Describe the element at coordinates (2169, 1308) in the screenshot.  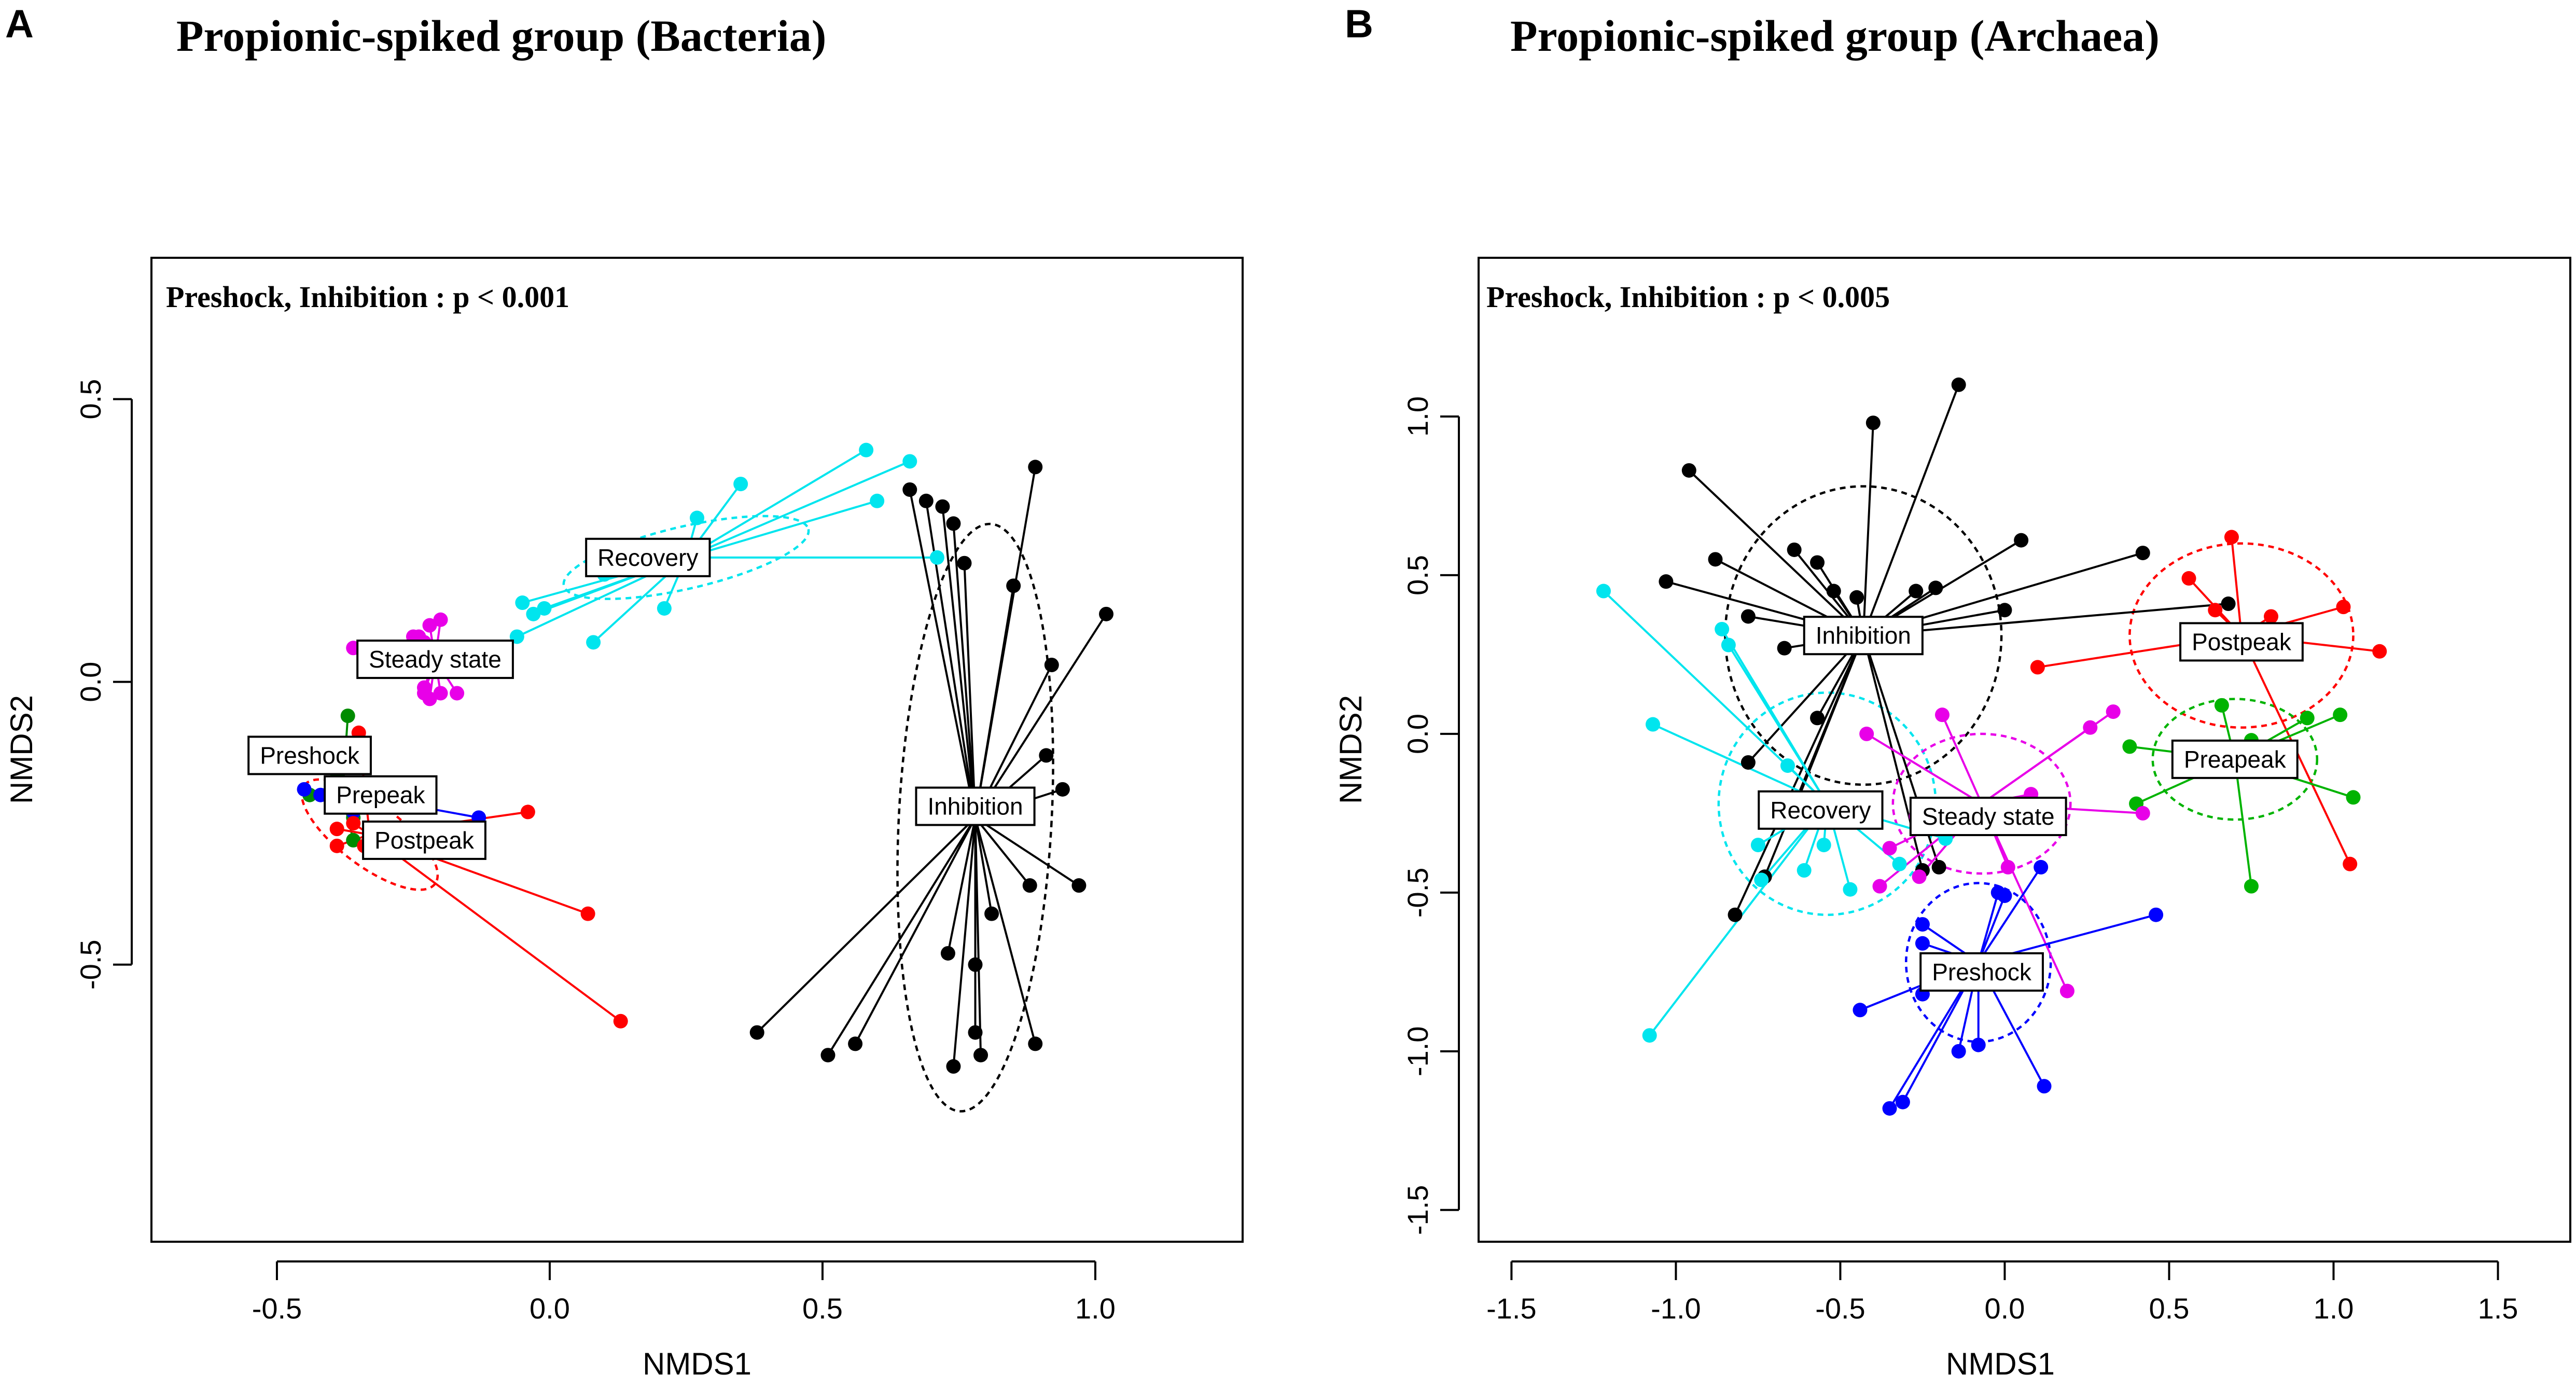
I see `panel-b-x-tick-label: 0.5` at that location.